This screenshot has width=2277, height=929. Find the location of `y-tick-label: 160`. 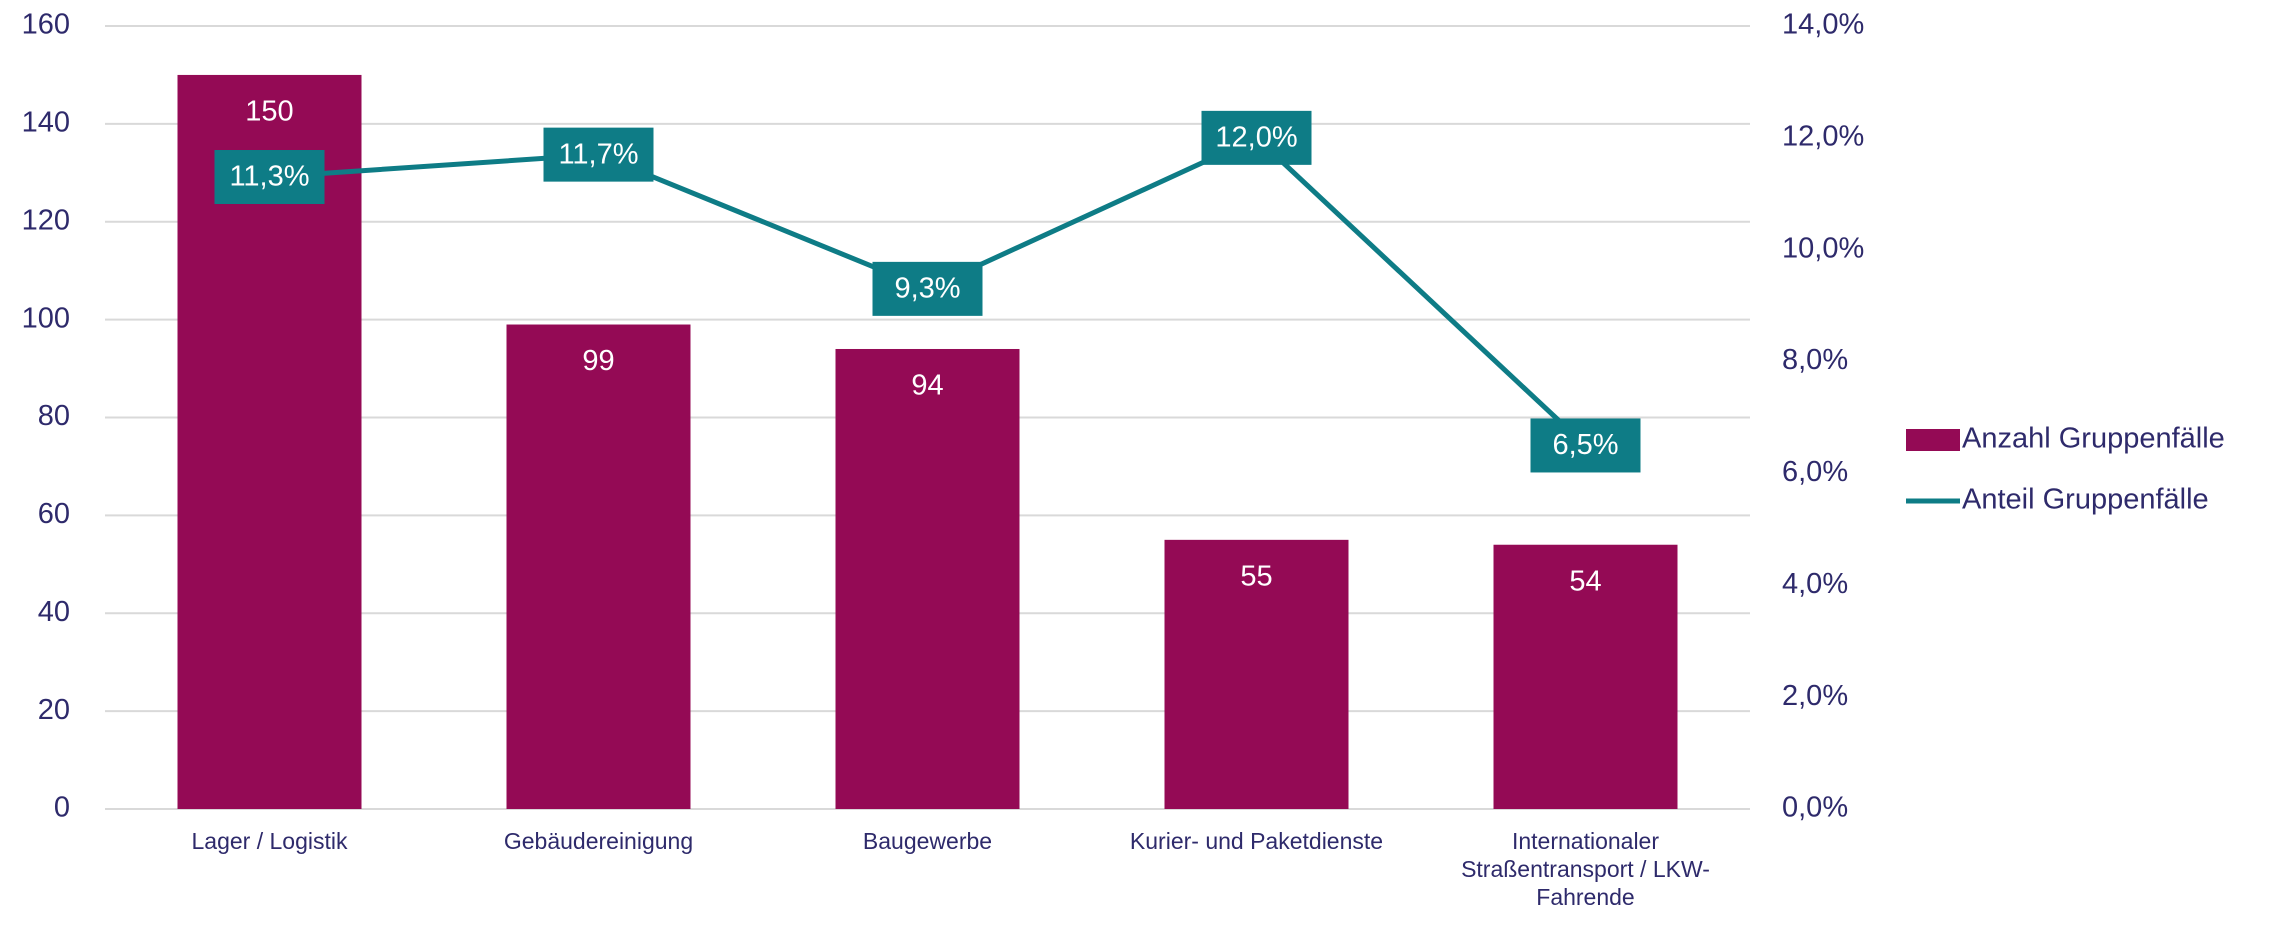

y-tick-label: 160 is located at coordinates (46, 25).